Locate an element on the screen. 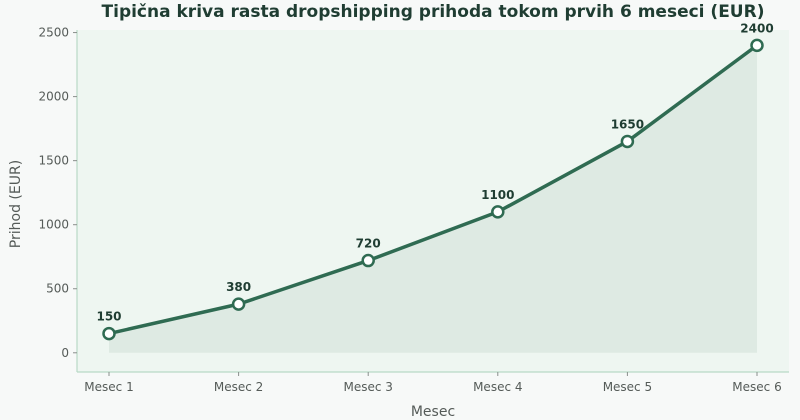  data-label: 720 is located at coordinates (368, 244).